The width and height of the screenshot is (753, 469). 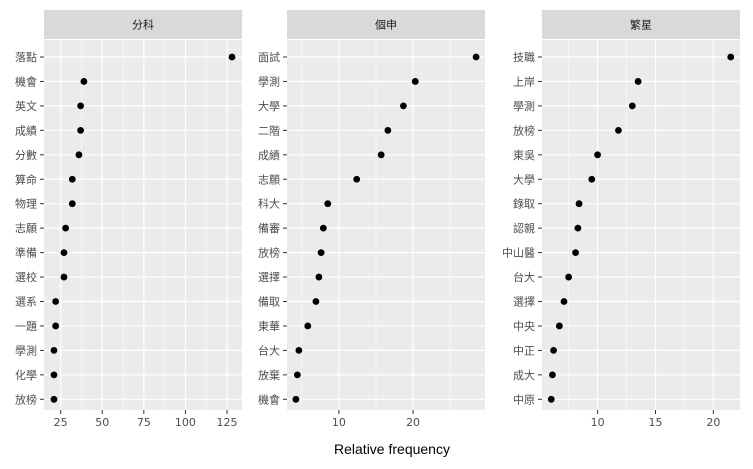 I want to click on x-tick-label: 100, so click(x=185, y=422).